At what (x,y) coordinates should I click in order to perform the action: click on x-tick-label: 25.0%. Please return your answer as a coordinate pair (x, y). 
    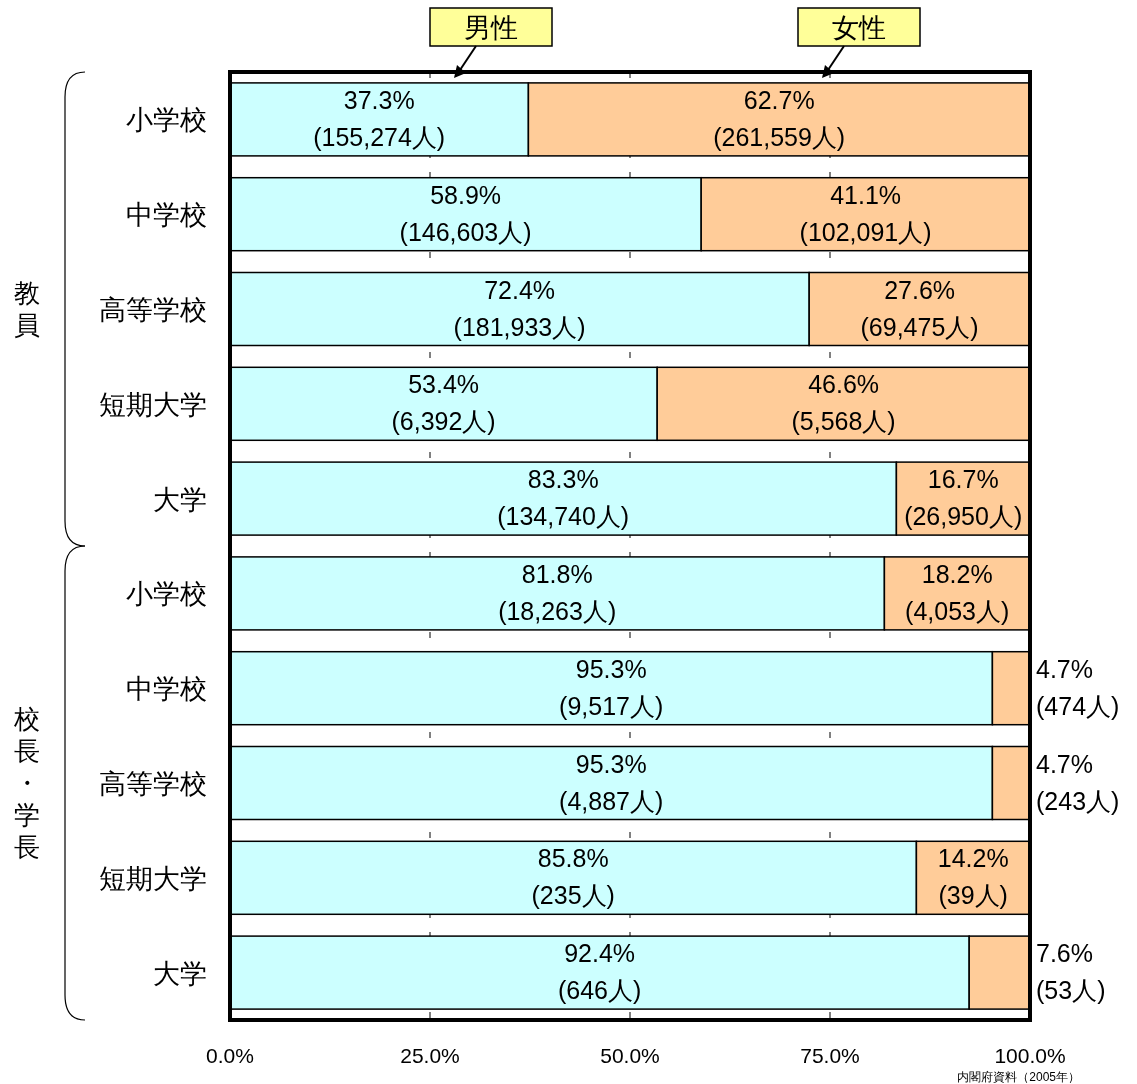
    Looking at the image, I should click on (430, 1055).